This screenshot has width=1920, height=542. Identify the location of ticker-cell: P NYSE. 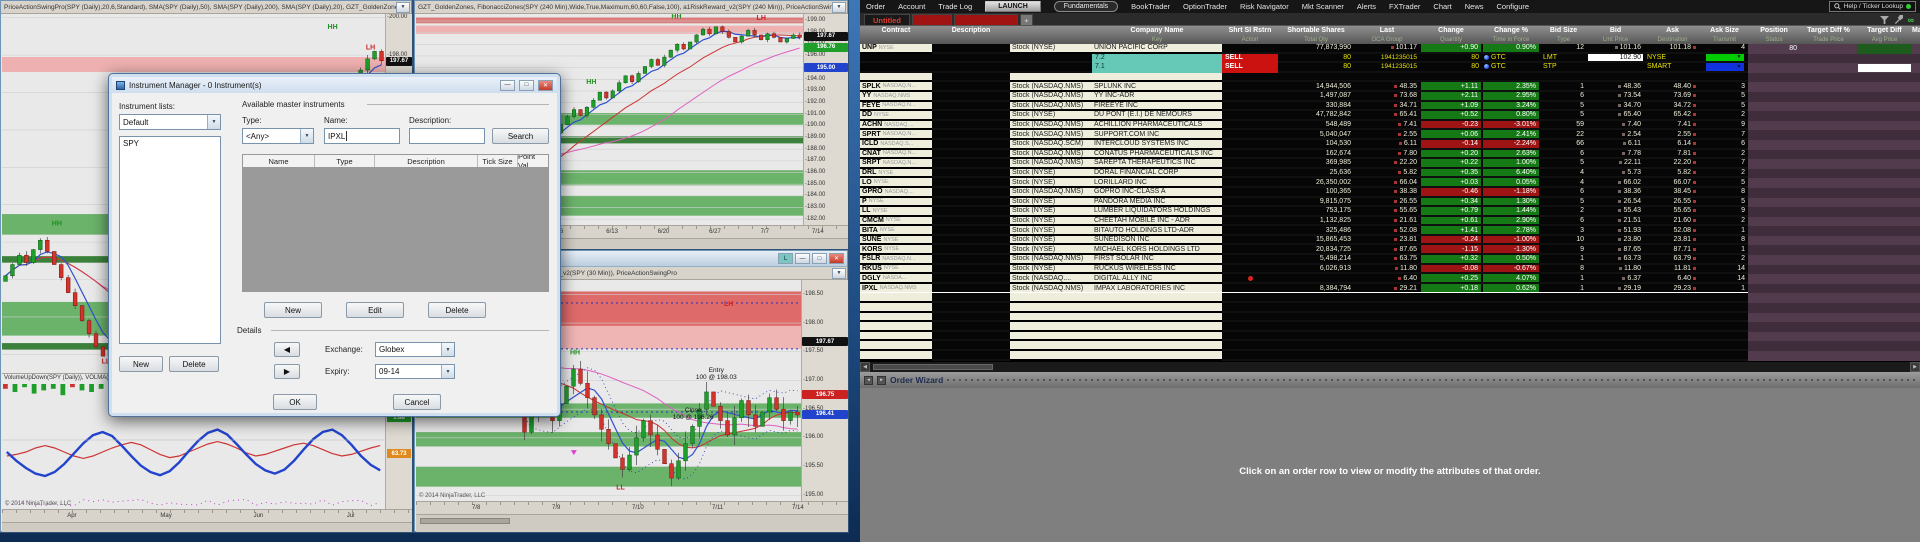
(896, 202).